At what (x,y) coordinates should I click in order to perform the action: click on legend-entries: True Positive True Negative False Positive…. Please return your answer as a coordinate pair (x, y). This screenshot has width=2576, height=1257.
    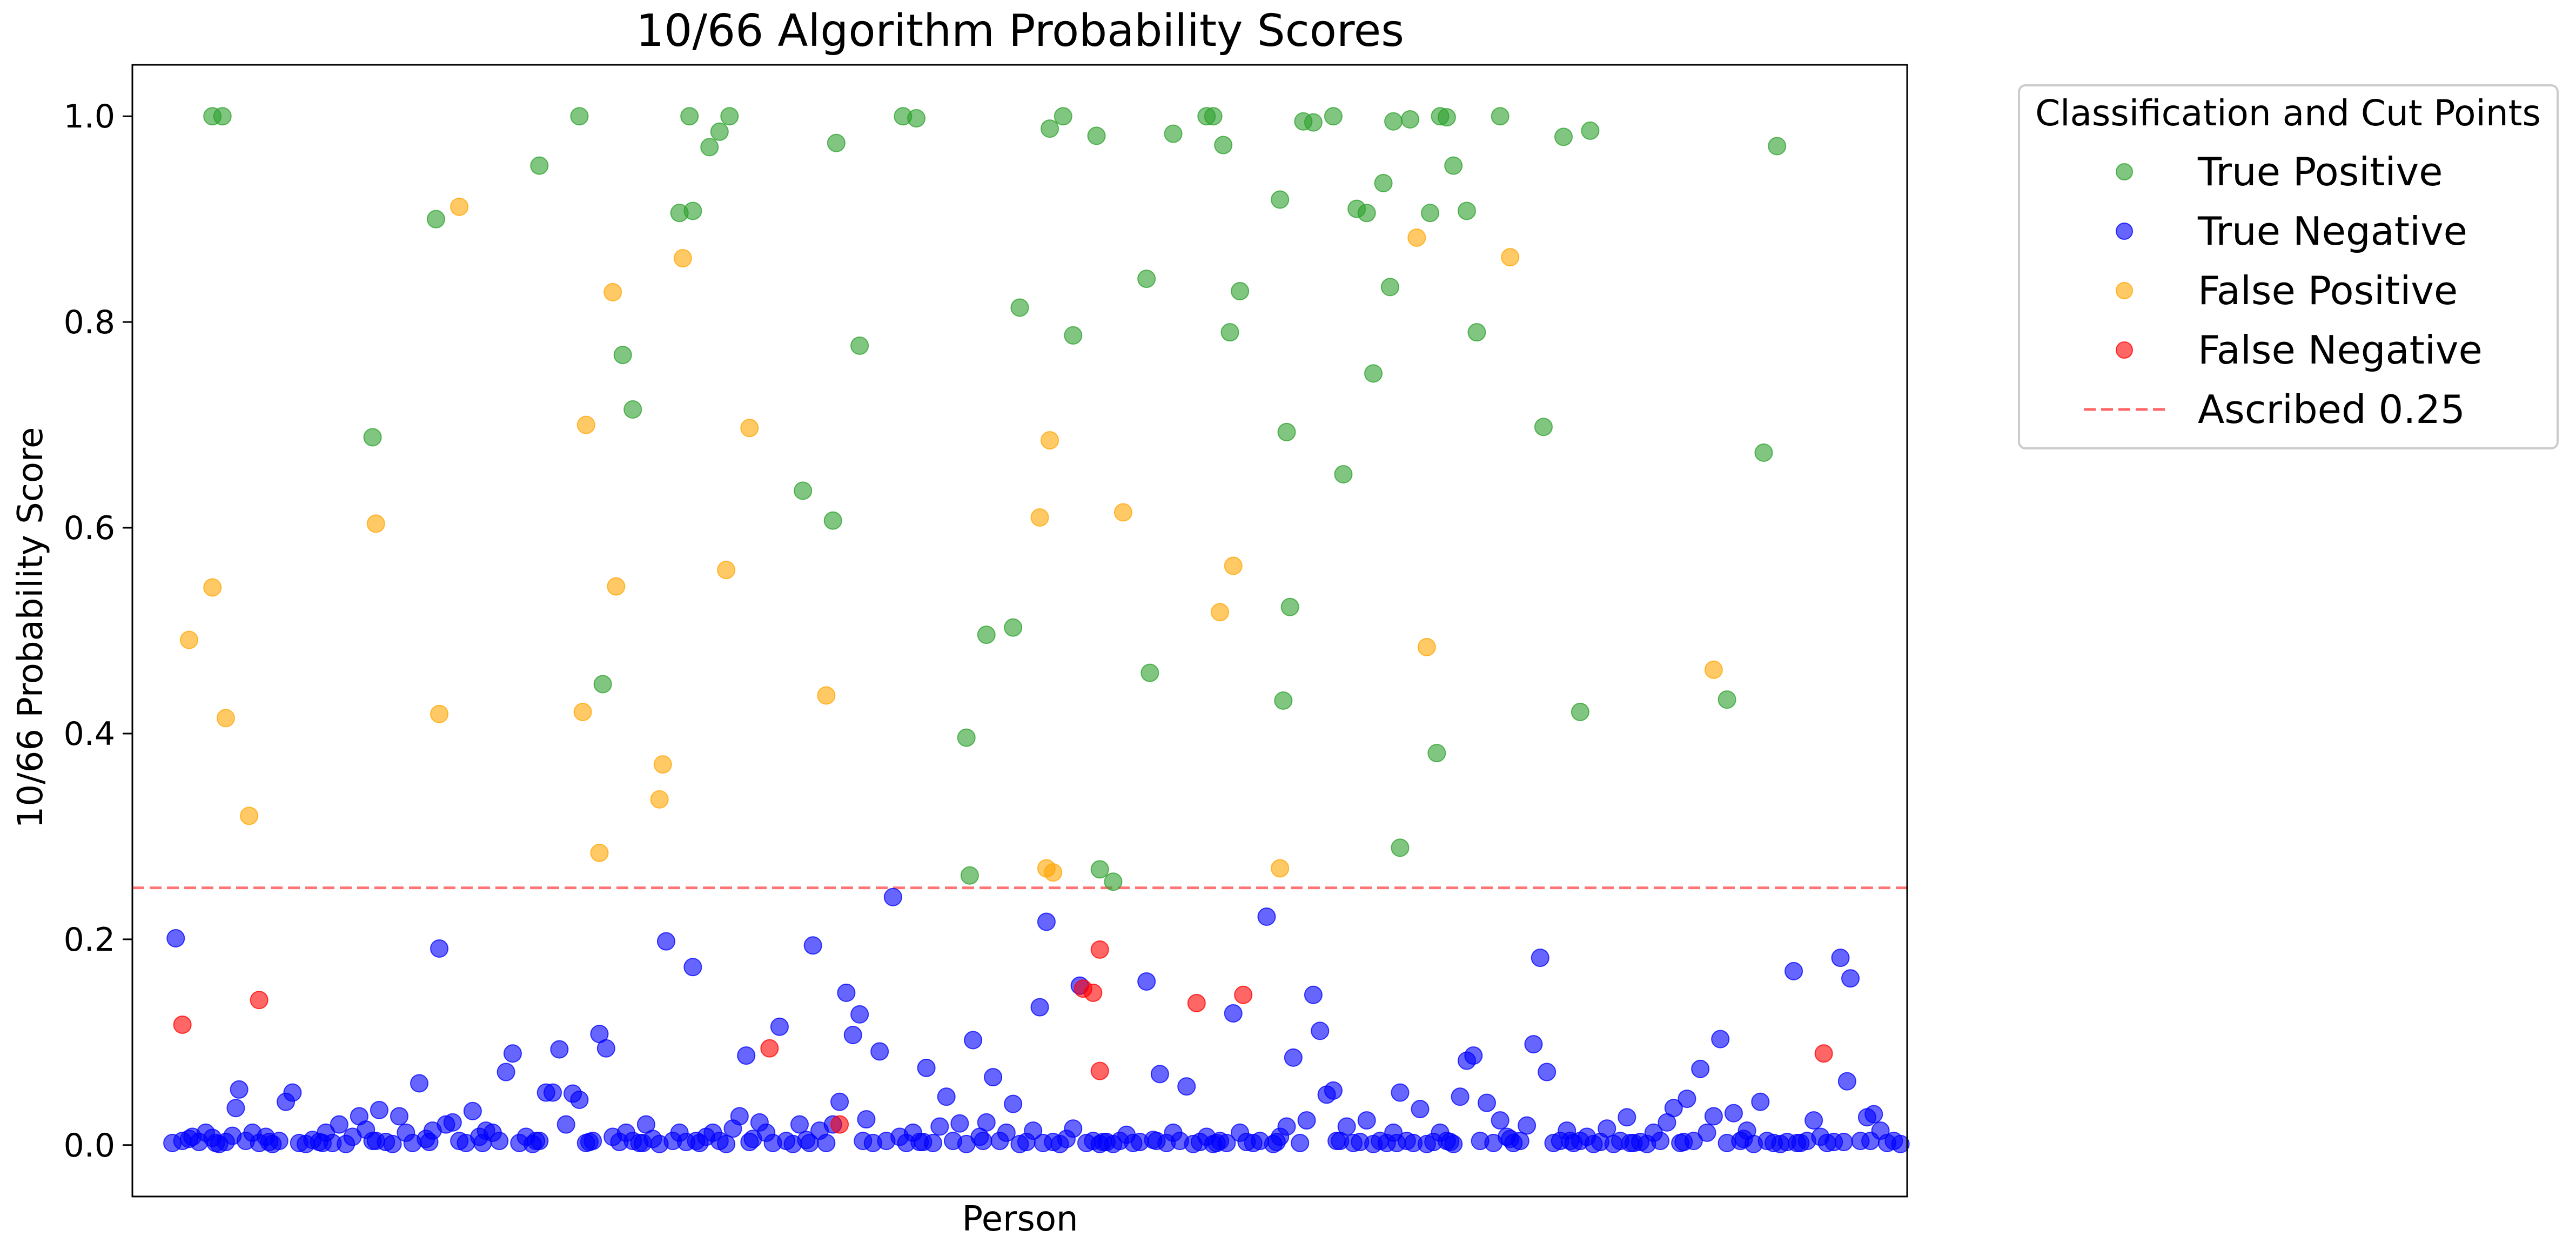
    Looking at the image, I should click on (2283, 290).